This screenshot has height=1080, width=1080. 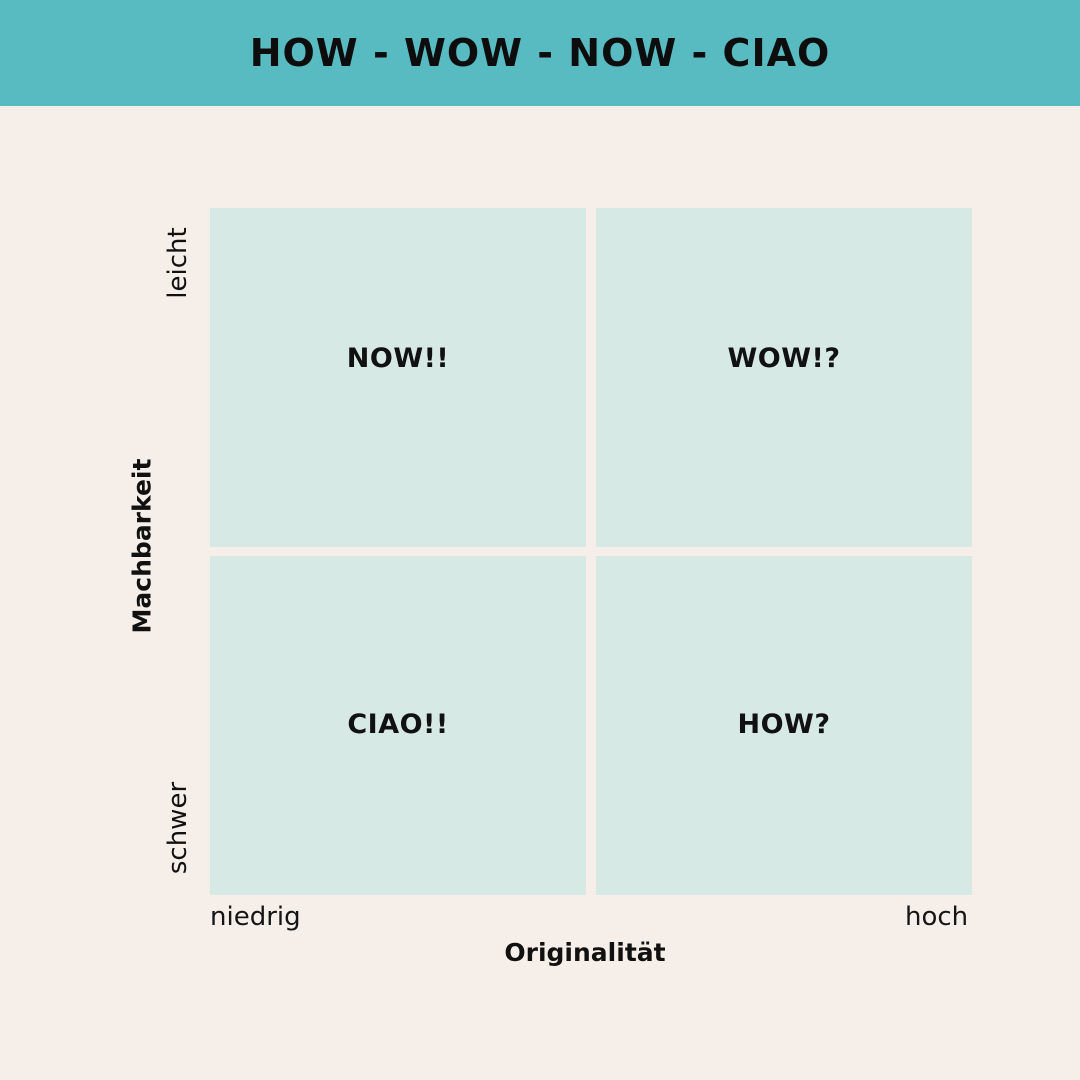 I want to click on page-title: HOW - WOW - NOW - CIAO, so click(x=540, y=53).